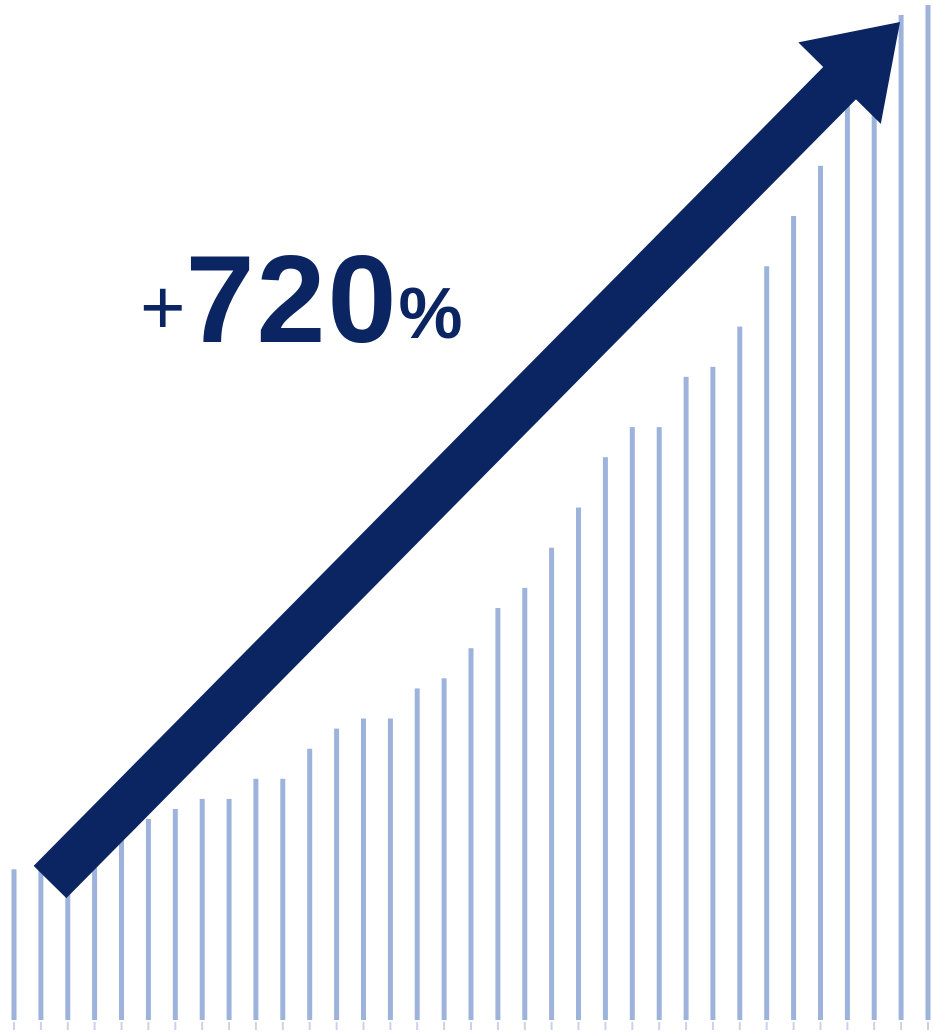 Image resolution: width=933 pixels, height=1033 pixels. I want to click on arrow-head, so click(849, 73).